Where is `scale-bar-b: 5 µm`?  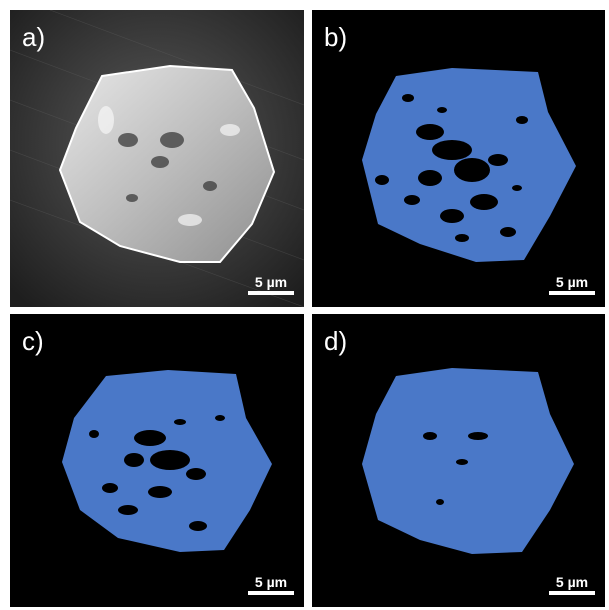 scale-bar-b: 5 µm is located at coordinates (572, 284).